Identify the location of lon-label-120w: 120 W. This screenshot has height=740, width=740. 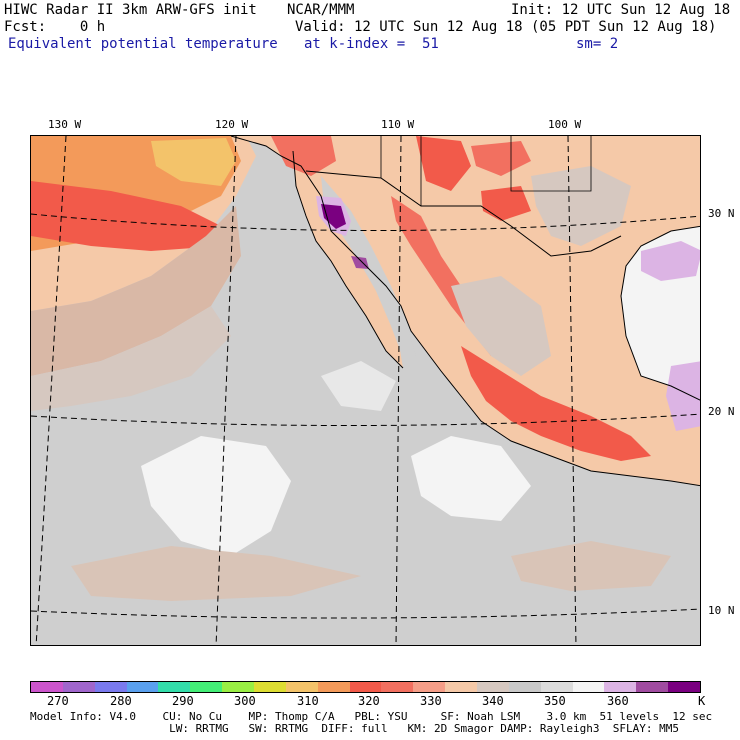
(232, 124).